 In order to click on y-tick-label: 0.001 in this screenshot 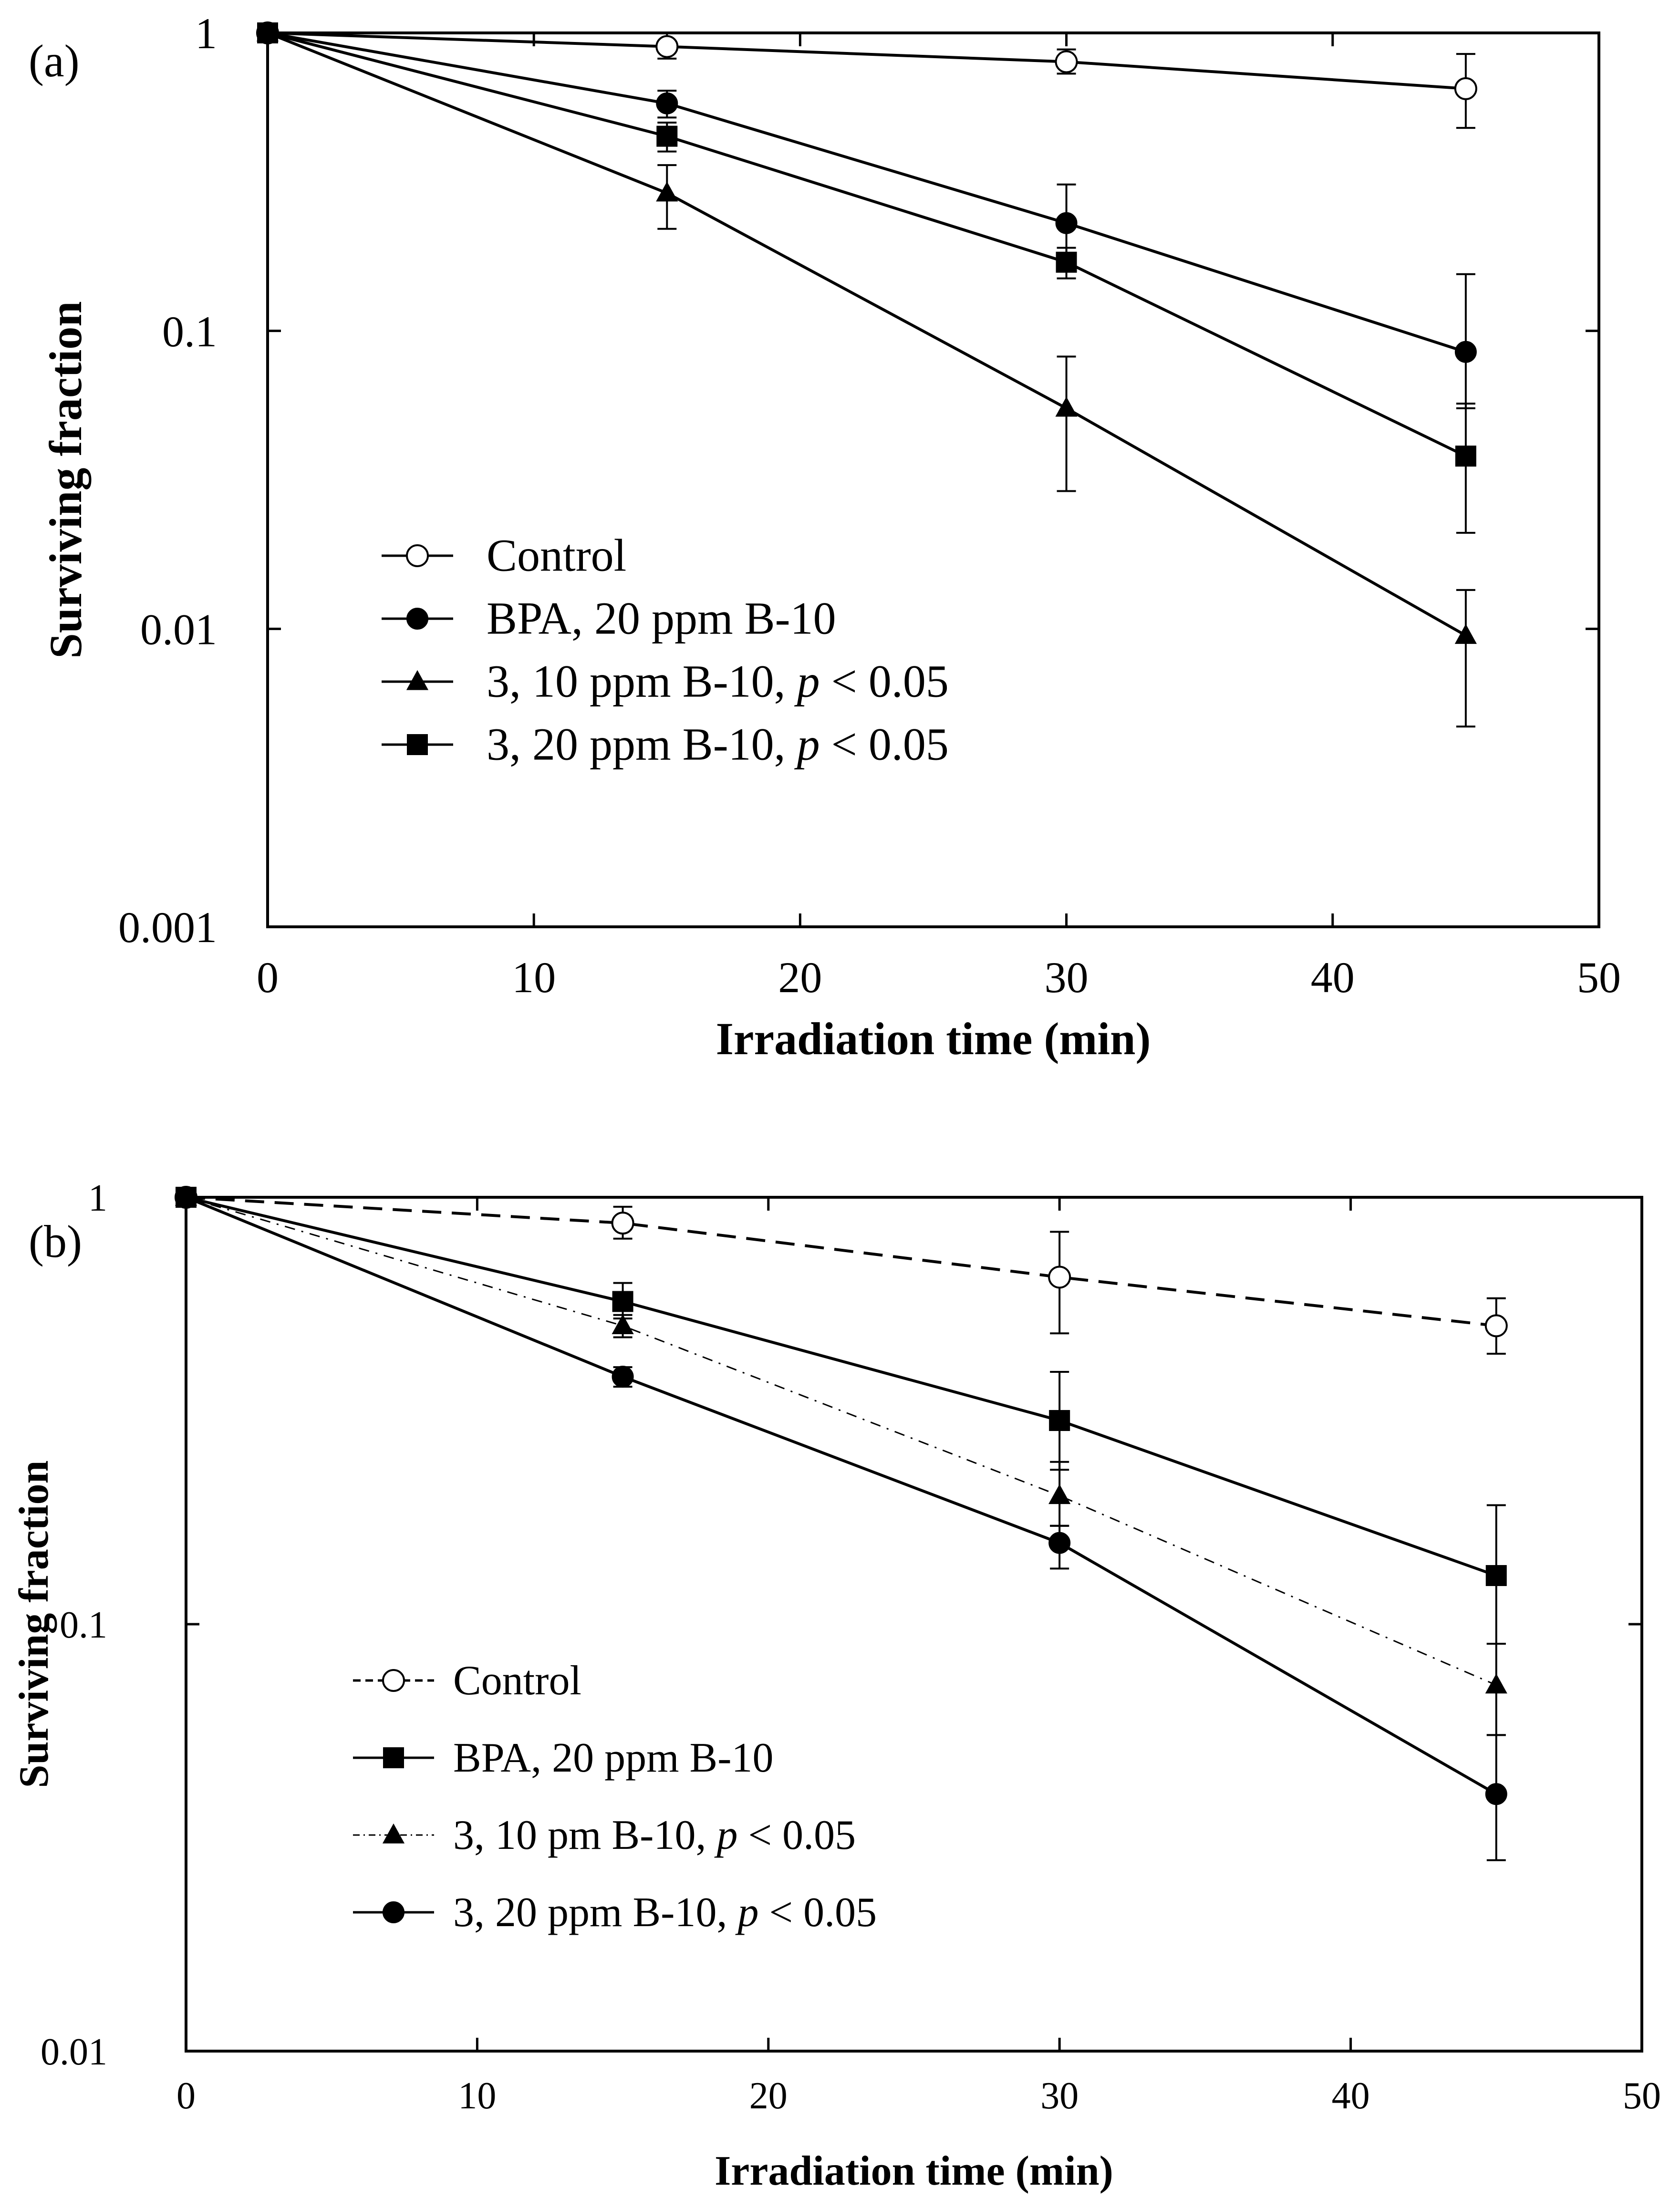, I will do `click(167, 927)`.